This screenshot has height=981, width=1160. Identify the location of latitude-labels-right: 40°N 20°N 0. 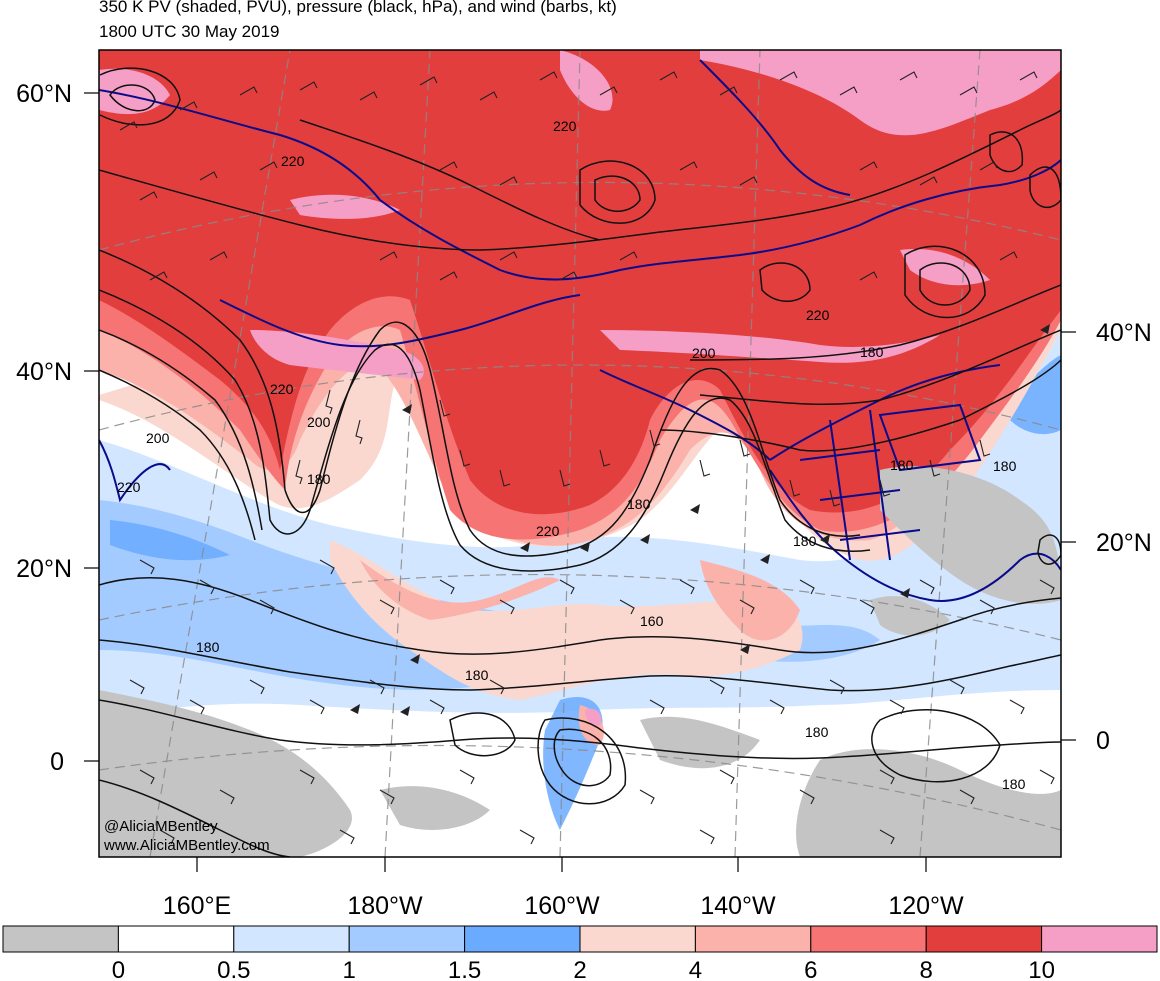
(1124, 537).